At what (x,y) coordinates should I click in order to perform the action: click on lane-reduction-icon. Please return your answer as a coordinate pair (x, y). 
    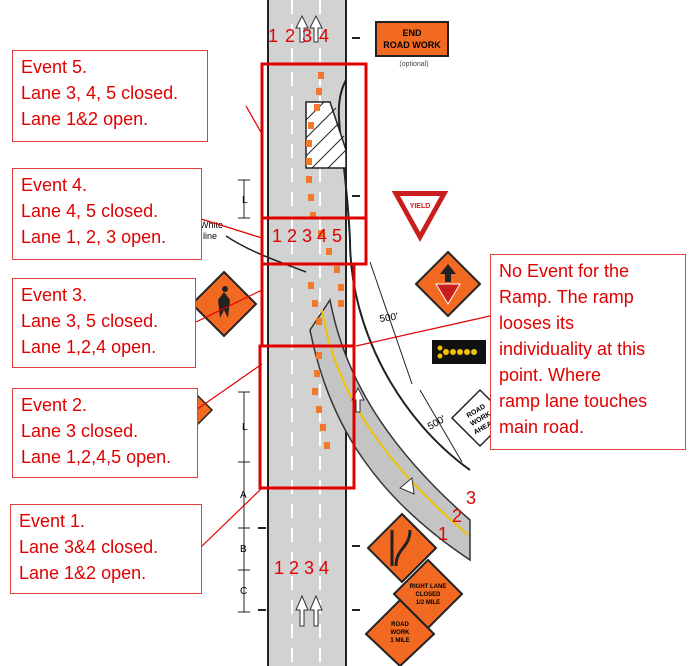
    Looking at the image, I should click on (401, 548).